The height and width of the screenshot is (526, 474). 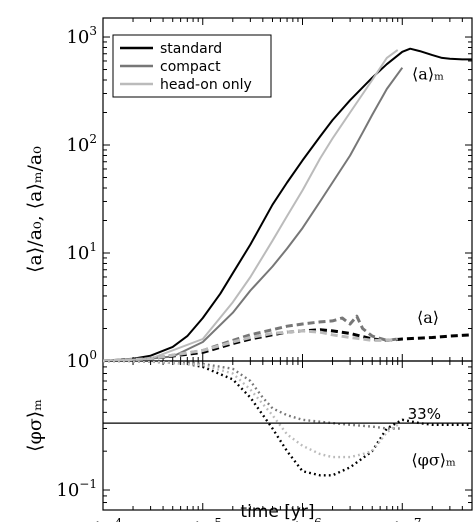 What do you see at coordinates (81, 360) in the screenshot?
I see `y-tick-label: 10⁰` at bounding box center [81, 360].